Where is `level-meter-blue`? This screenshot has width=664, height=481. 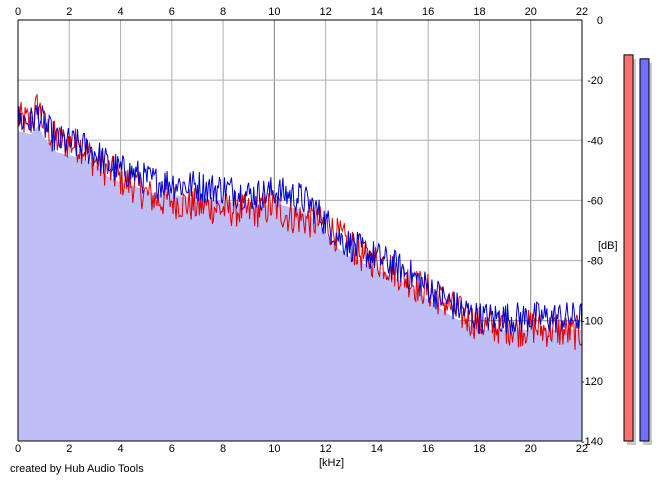
level-meter-blue is located at coordinates (644, 250).